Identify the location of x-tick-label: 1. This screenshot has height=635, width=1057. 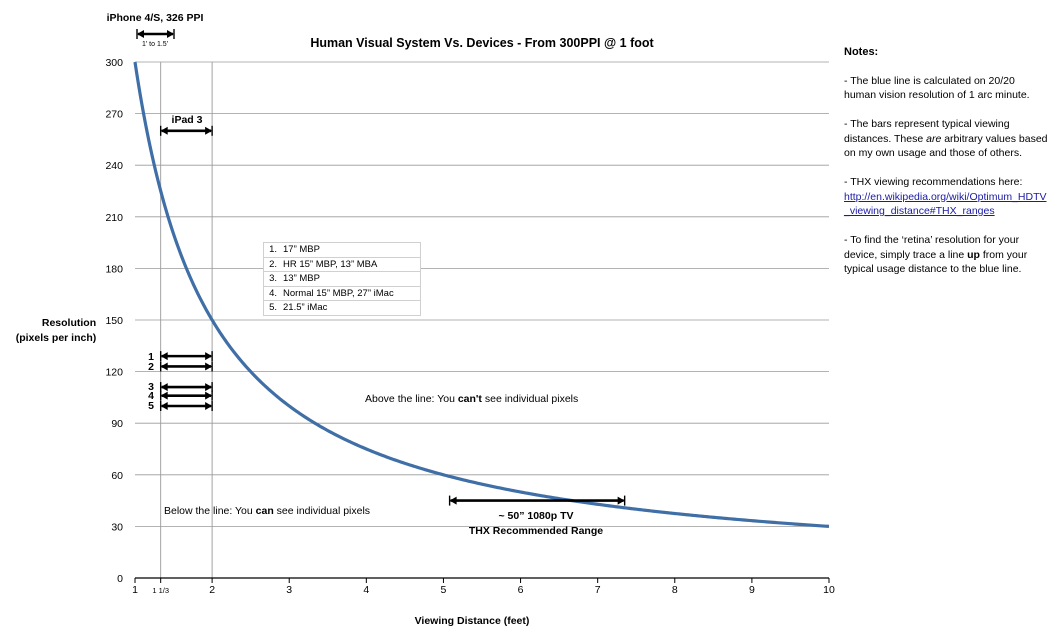
(135, 590).